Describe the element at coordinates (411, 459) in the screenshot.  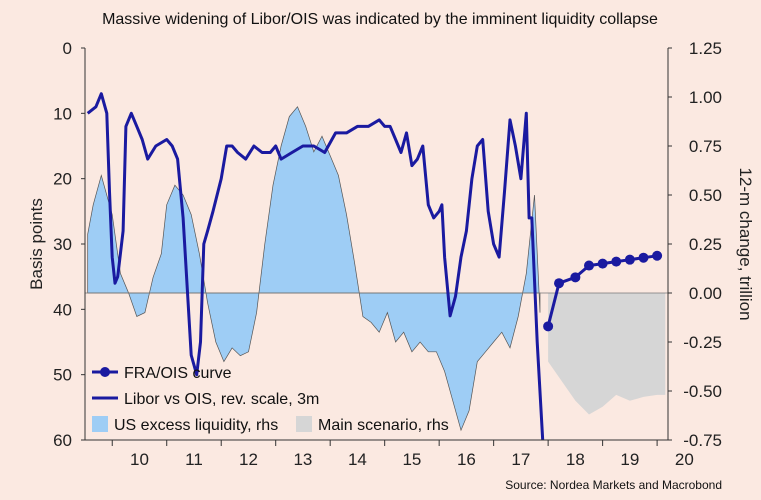
I see `x-tick-label: 15` at that location.